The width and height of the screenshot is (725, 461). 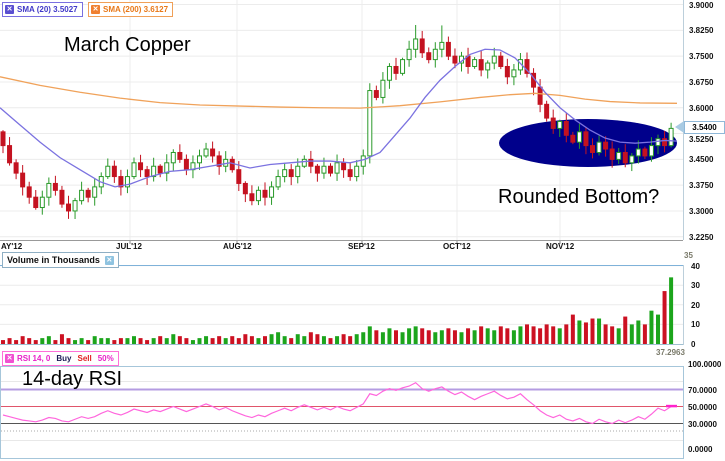 I want to click on sma200-line, so click(x=339, y=92).